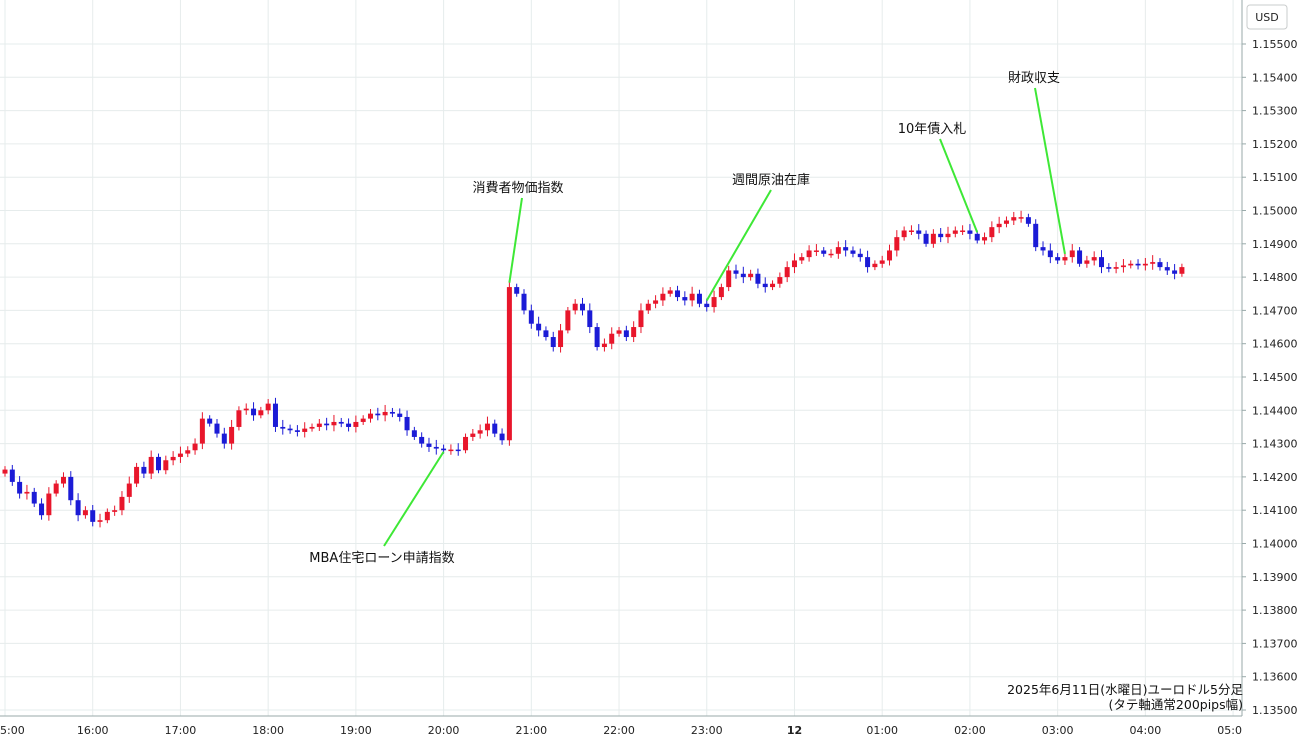  Describe the element at coordinates (1034, 78) in the screenshot. I see `annotation-label: 財政収支` at that location.